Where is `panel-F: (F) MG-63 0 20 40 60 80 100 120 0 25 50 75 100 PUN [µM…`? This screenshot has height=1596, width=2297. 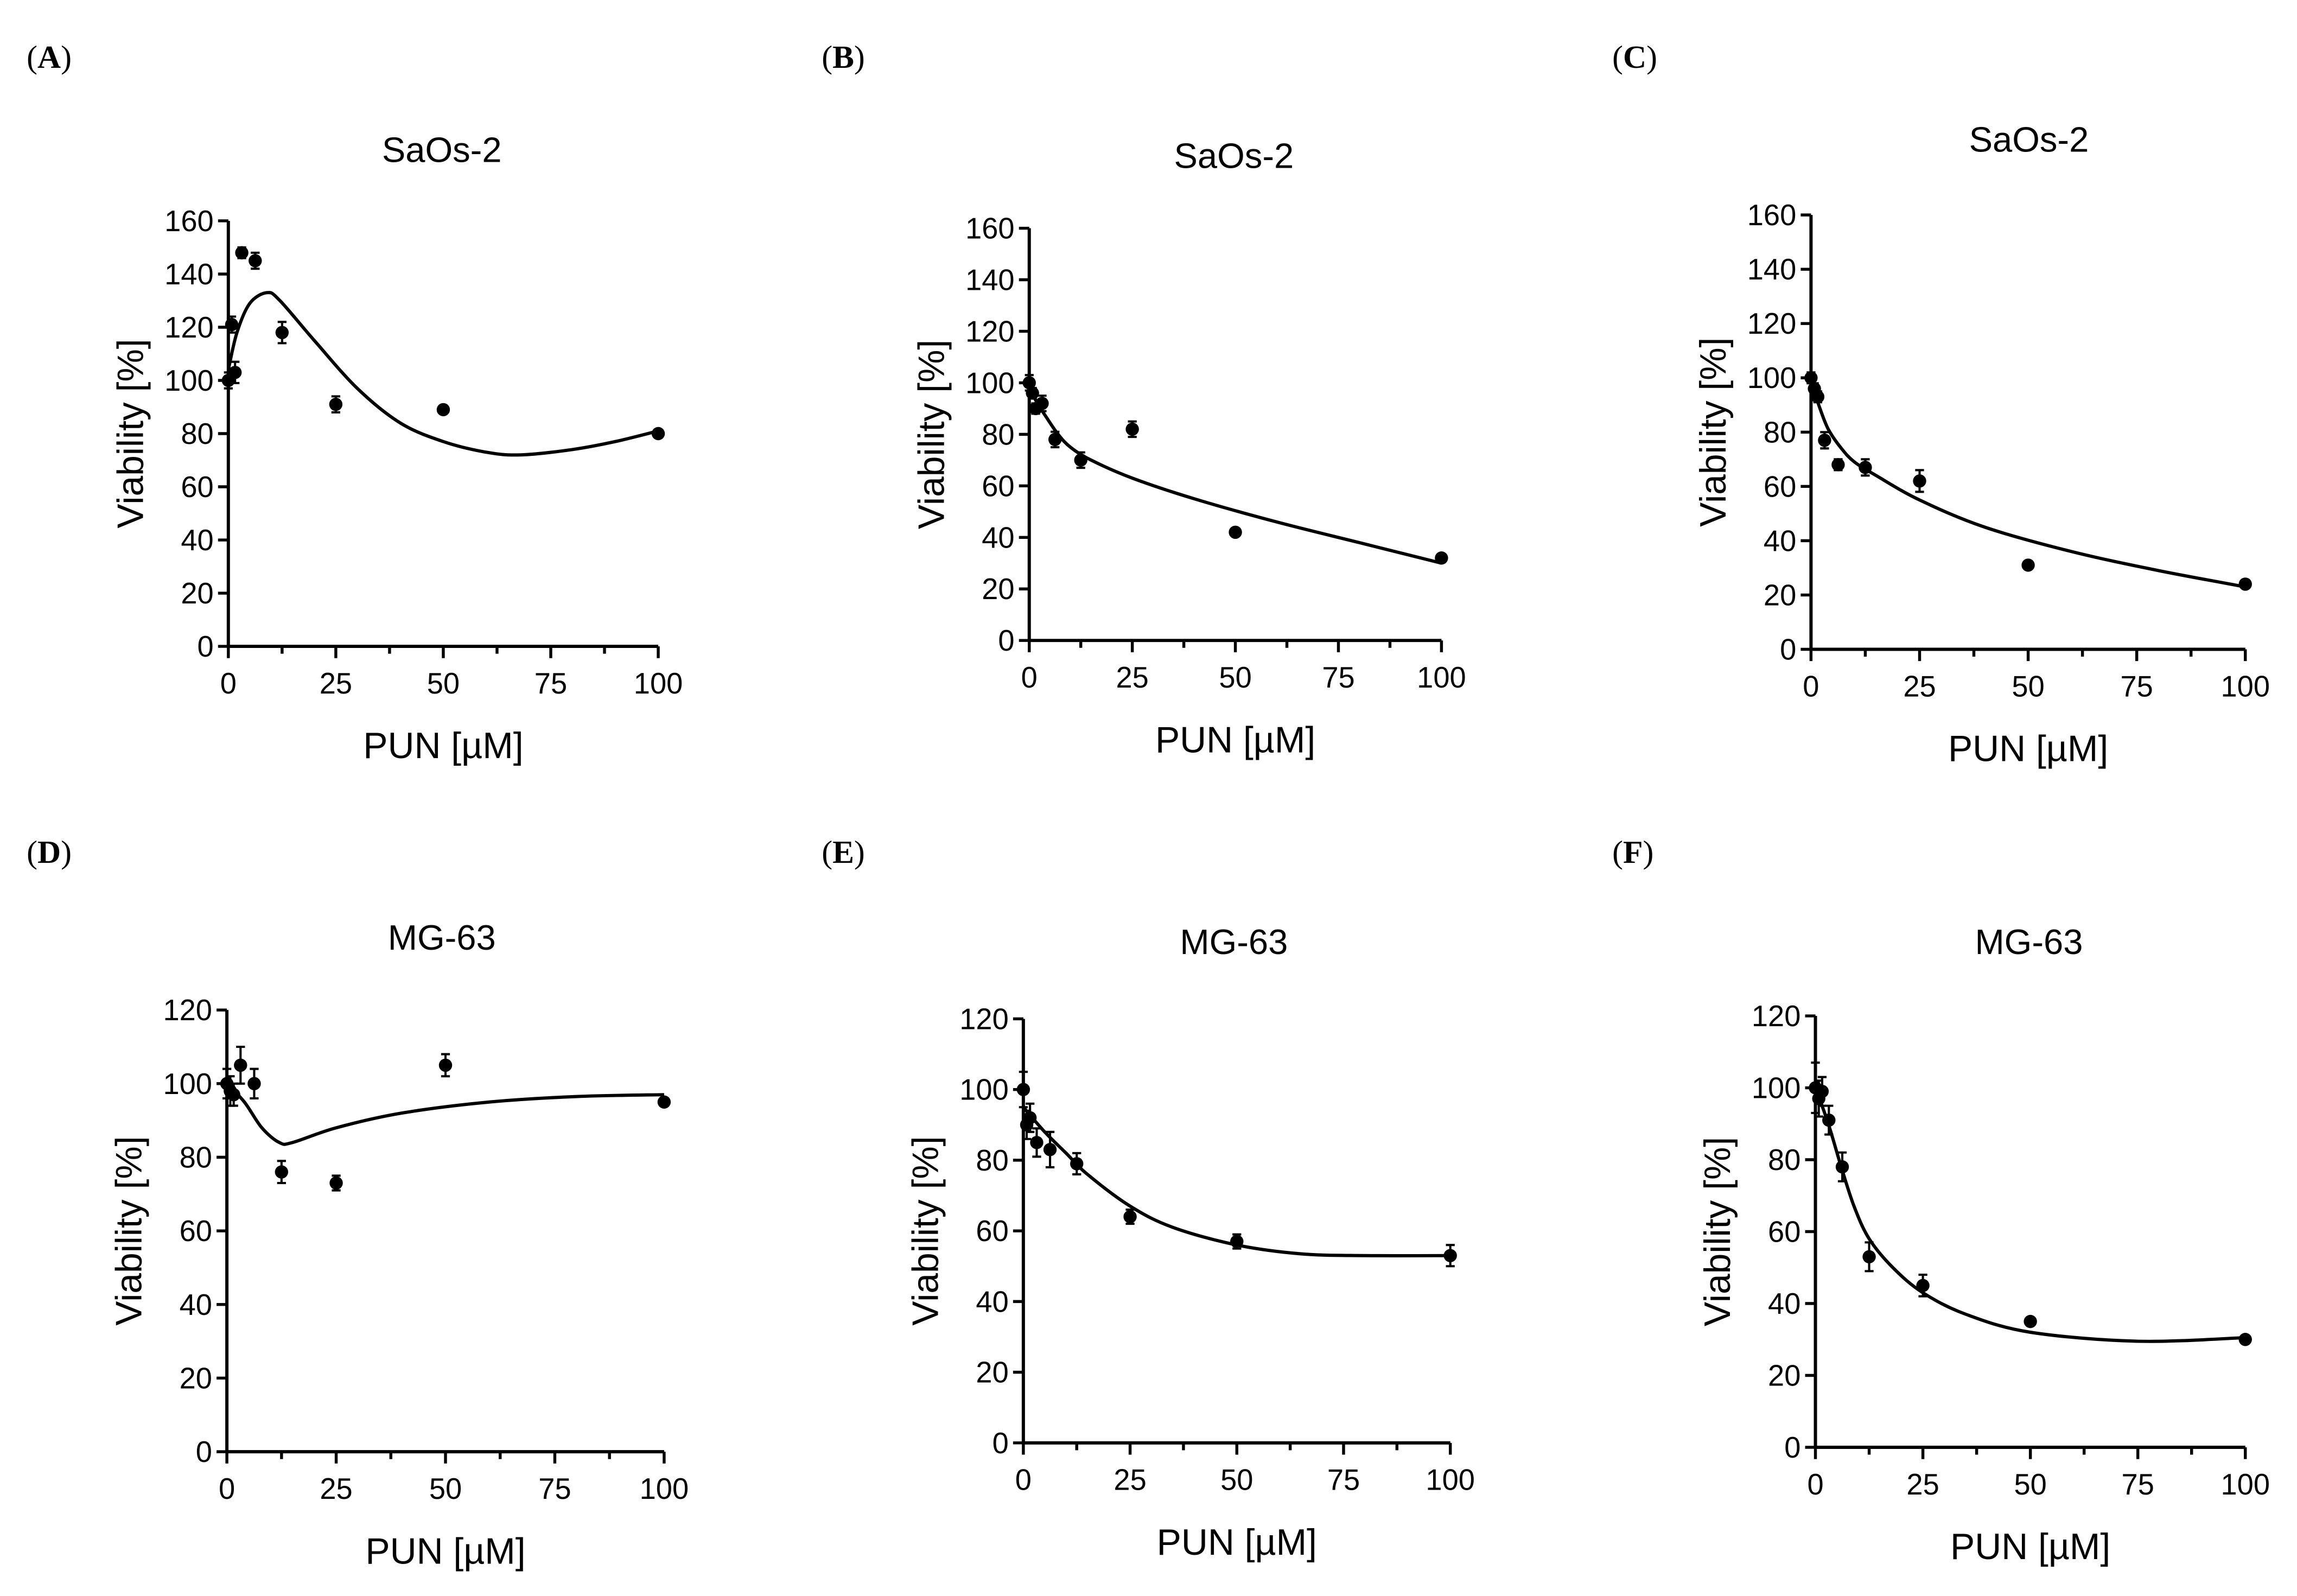
panel-F: (F) MG-63 0 20 40 60 80 100 120 0 25 50 75 100 PUN [µM… is located at coordinates (1941, 1200).